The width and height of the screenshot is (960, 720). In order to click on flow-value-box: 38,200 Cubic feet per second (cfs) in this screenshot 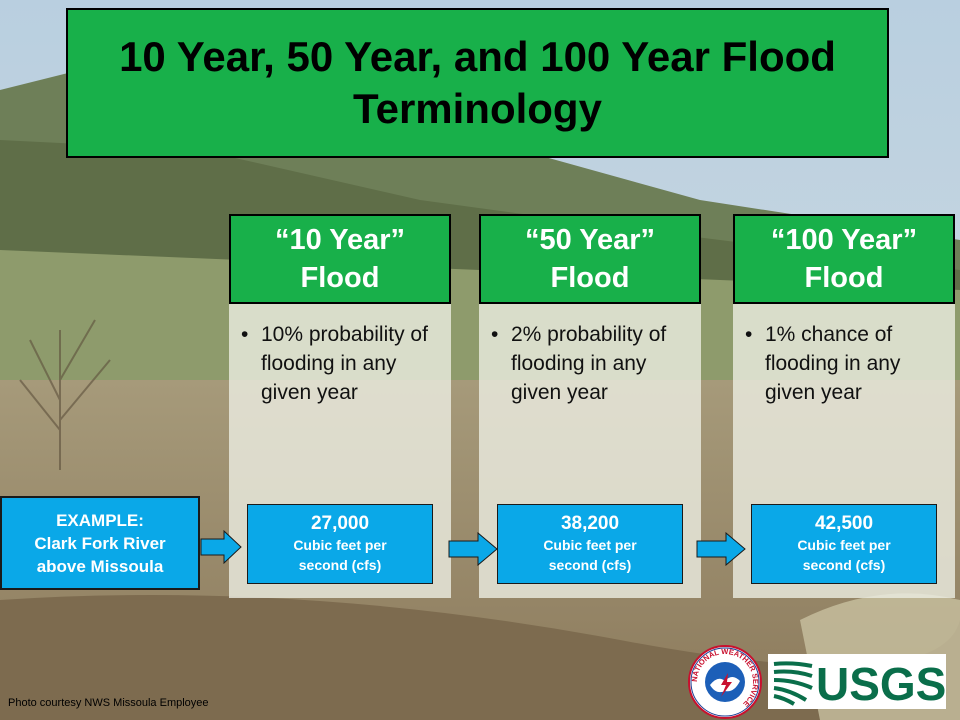, I will do `click(590, 544)`.